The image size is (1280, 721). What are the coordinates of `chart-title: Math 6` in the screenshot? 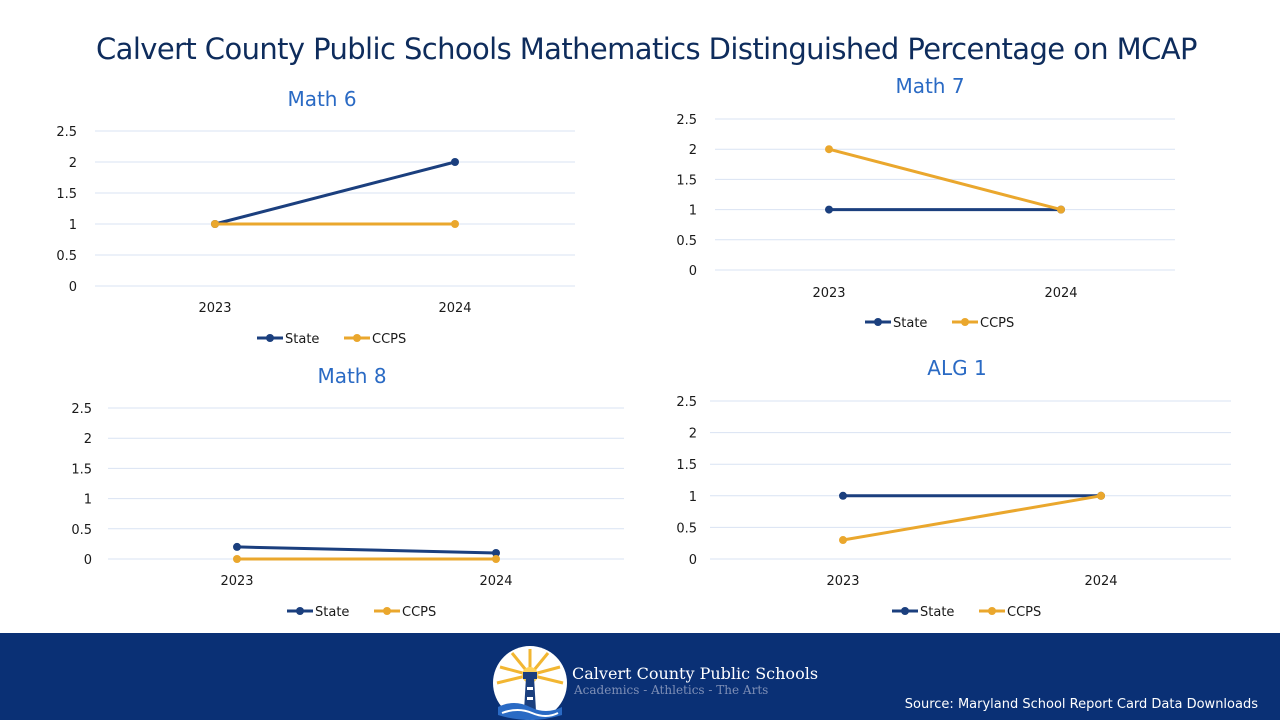 It's located at (321, 99).